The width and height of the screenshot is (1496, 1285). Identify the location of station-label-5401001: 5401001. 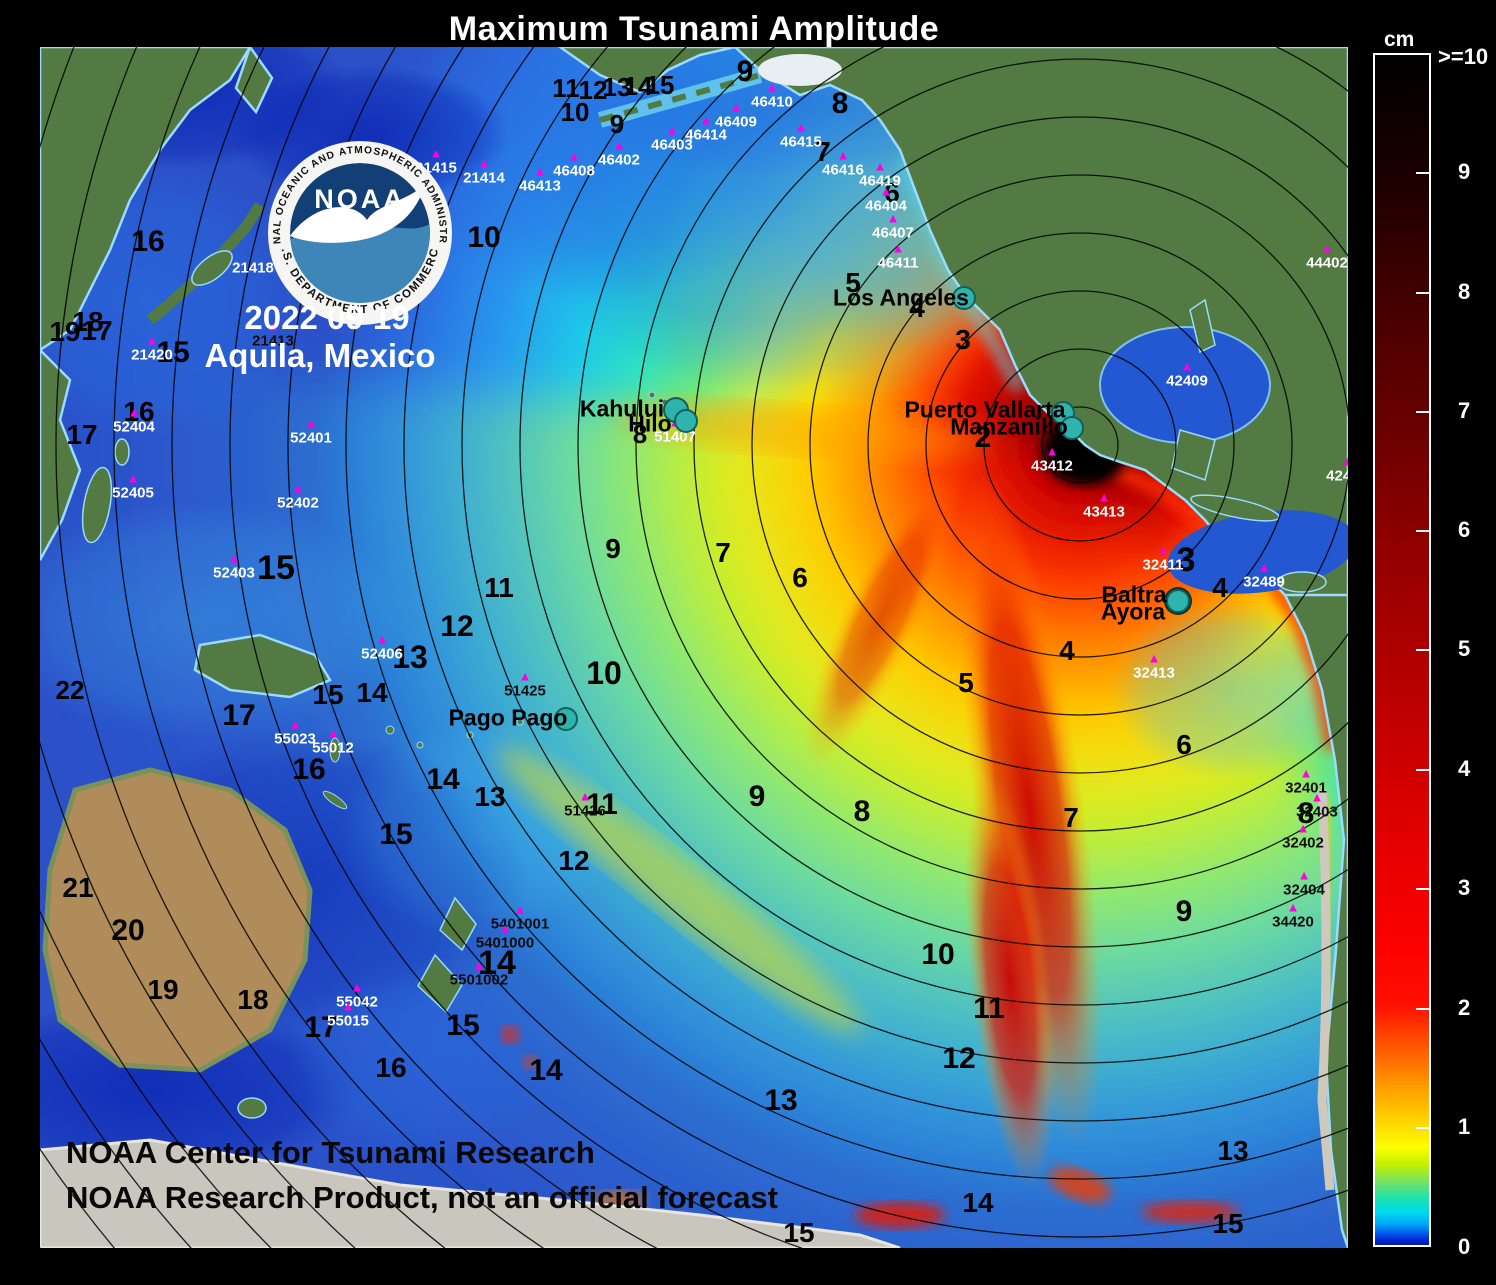
(520, 924).